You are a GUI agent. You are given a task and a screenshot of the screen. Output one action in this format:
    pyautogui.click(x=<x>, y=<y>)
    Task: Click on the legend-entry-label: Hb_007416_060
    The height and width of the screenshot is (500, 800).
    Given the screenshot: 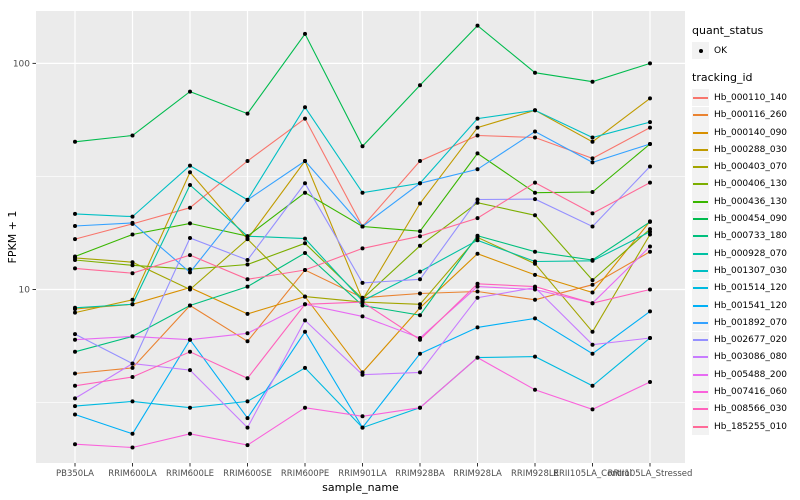 What is the action you would take?
    pyautogui.click(x=751, y=391)
    